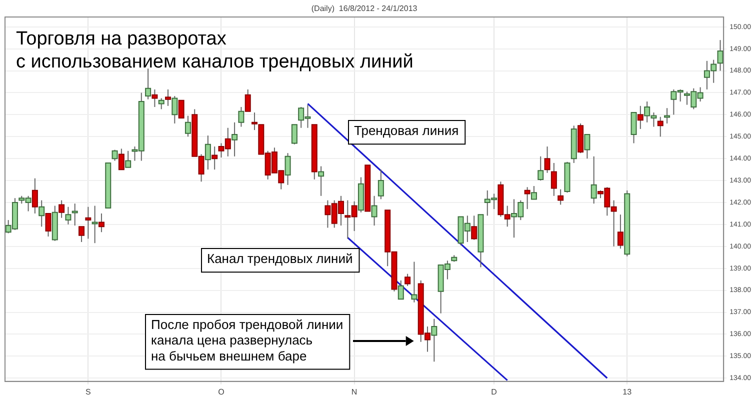 The image size is (756, 404). Describe the element at coordinates (221, 391) in the screenshot. I see `x-tick-label: O` at that location.